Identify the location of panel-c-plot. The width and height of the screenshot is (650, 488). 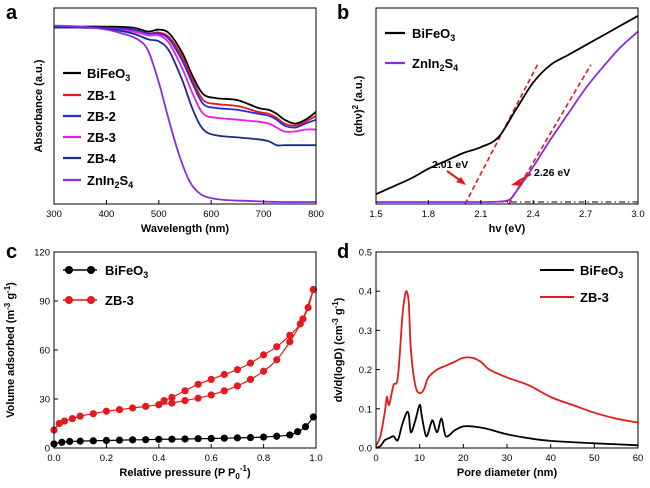
(183, 366).